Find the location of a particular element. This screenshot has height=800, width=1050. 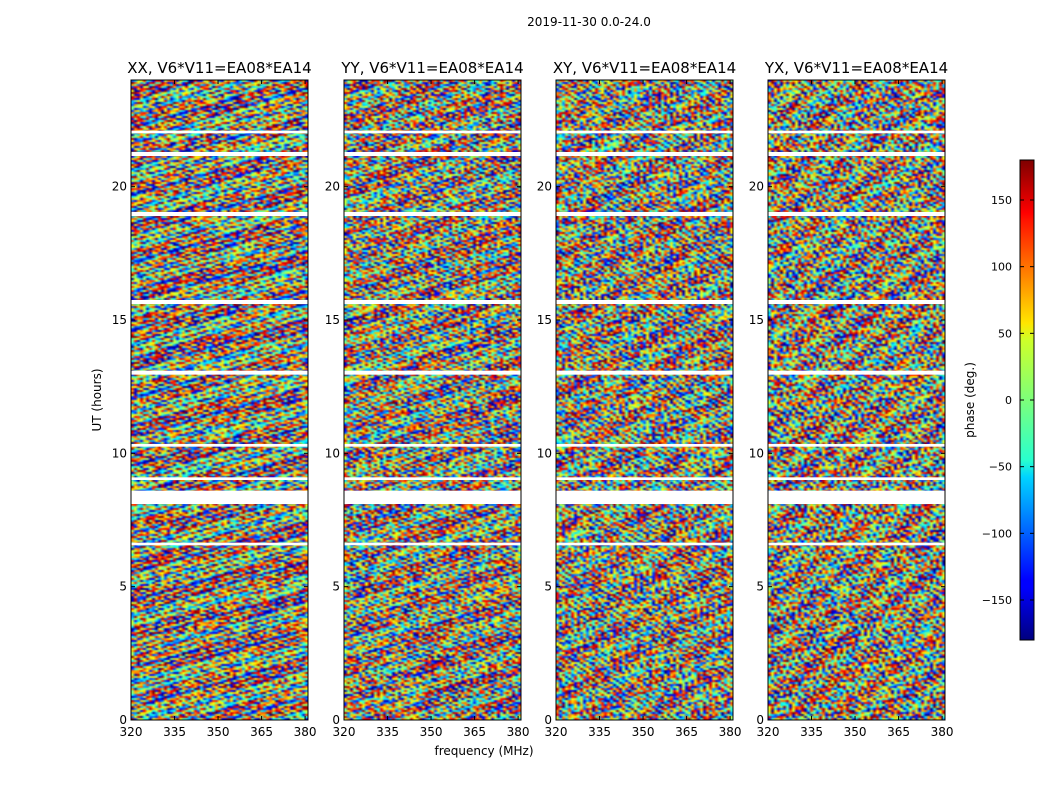

panel-title: XX, V6*V11=EA08*EA14 is located at coordinates (219, 68).